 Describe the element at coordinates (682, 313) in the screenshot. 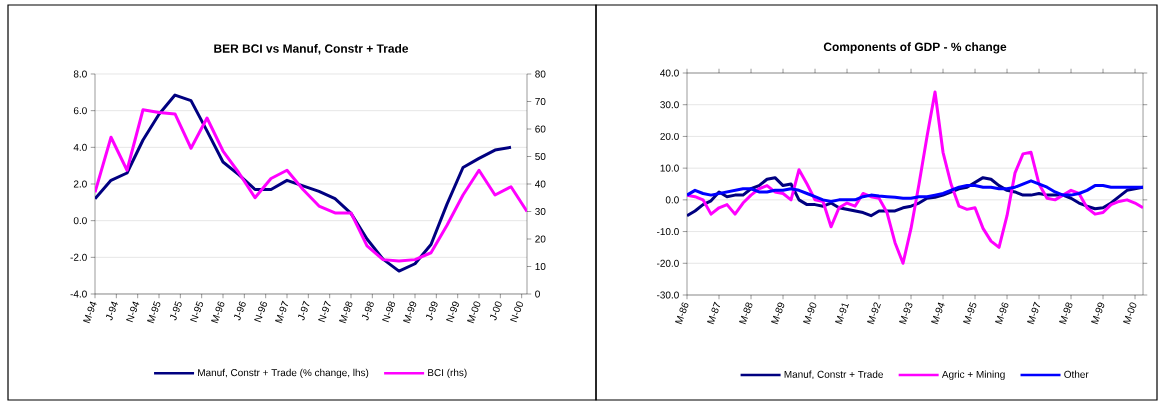

I see `x-tick-label: M-86` at that location.